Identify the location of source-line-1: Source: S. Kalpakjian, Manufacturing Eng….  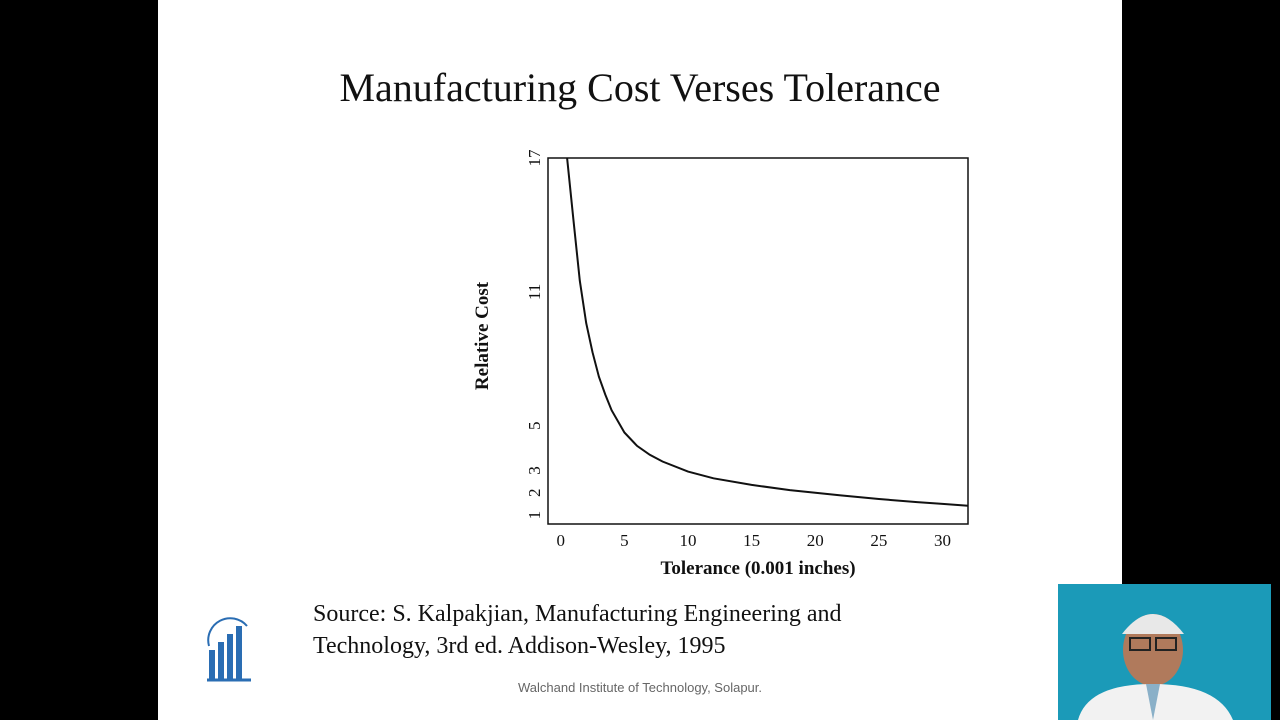
(577, 614).